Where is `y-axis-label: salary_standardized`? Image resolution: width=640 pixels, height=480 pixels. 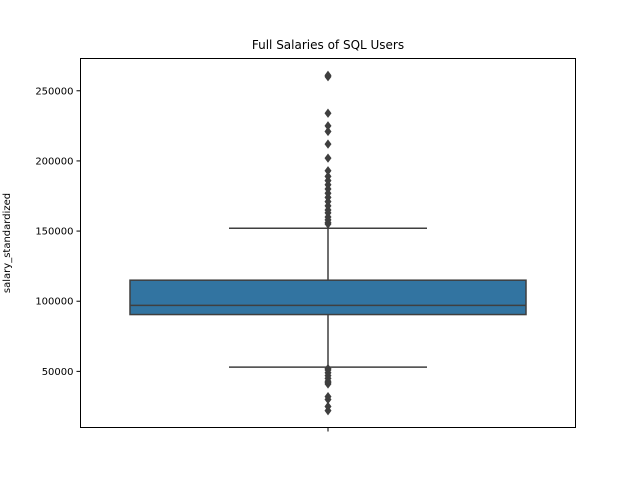 y-axis-label: salary_standardized is located at coordinates (7, 243).